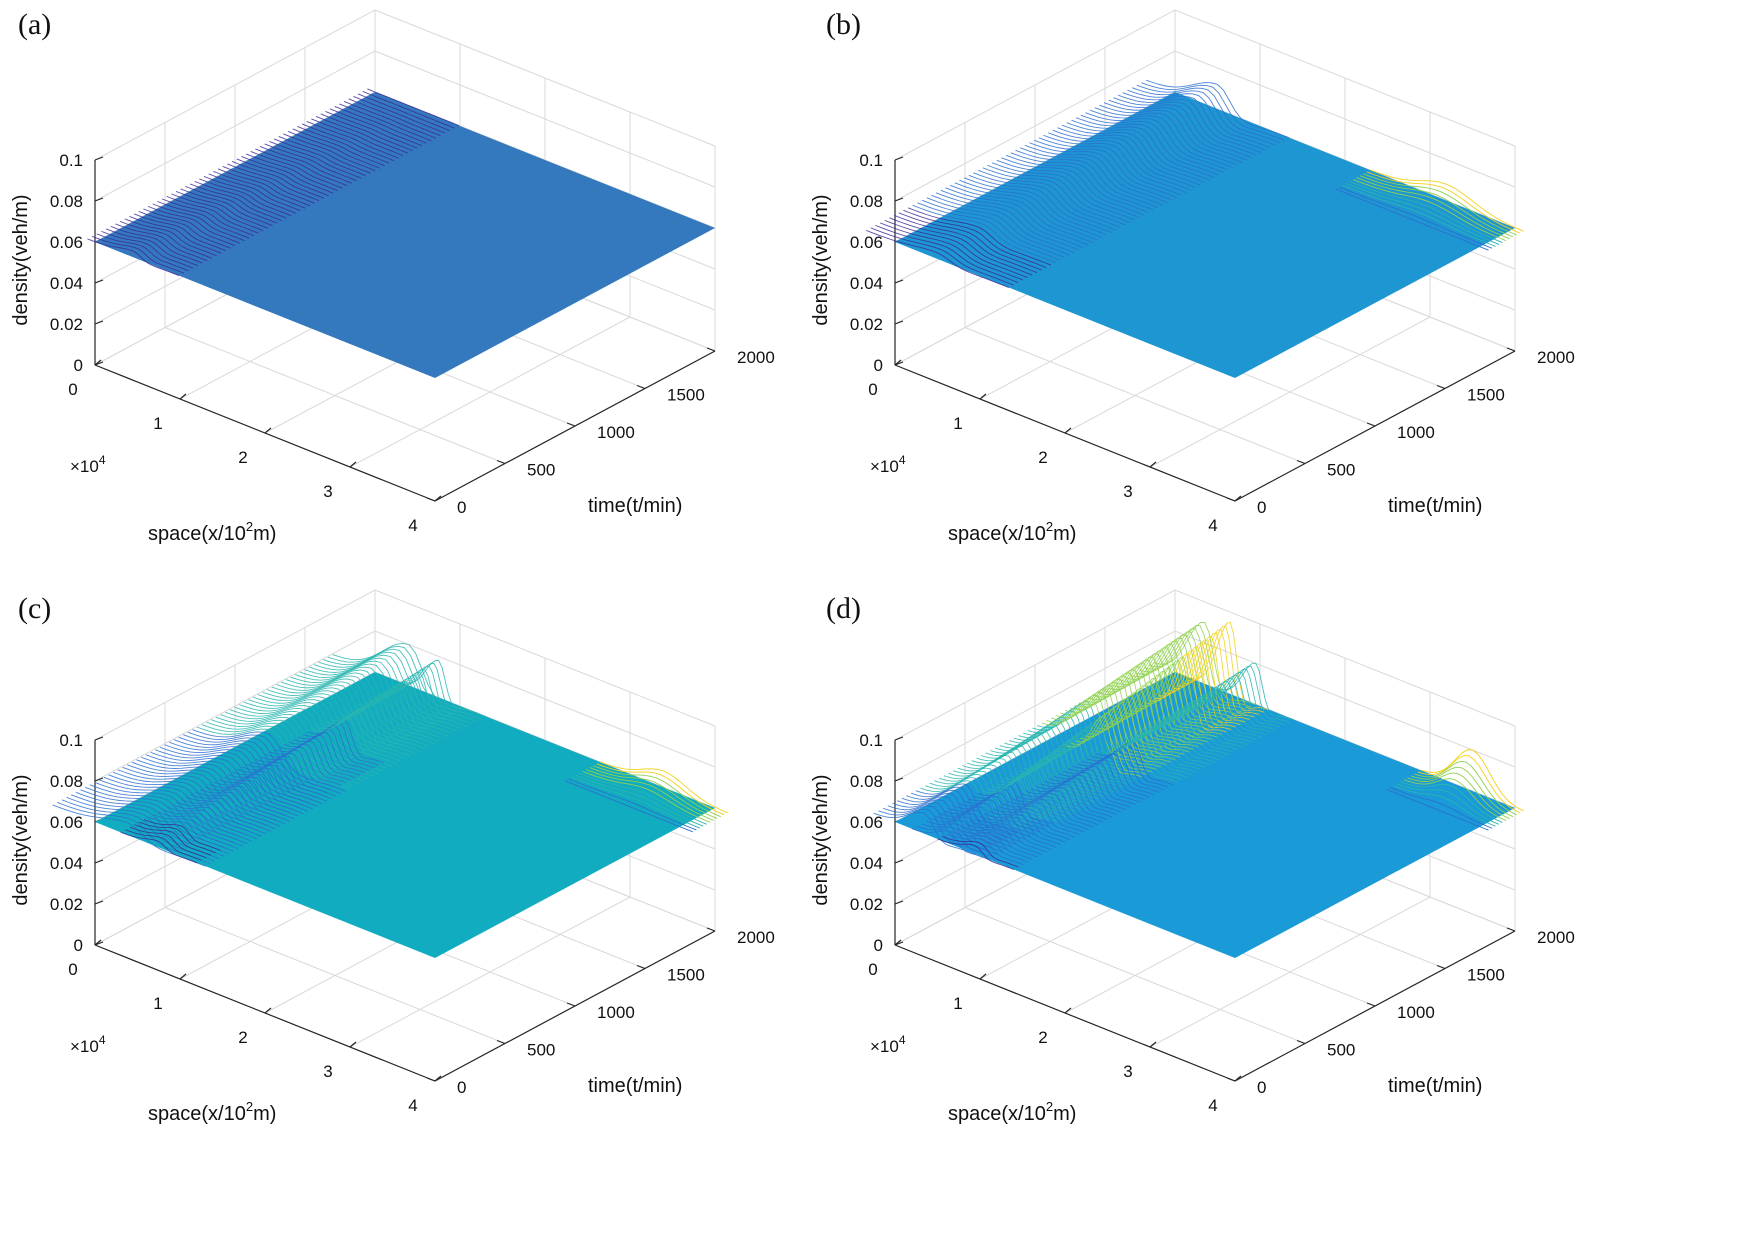 This screenshot has height=1237, width=1741. Describe the element at coordinates (686, 975) in the screenshot. I see `y-tick-label: 1500` at that location.